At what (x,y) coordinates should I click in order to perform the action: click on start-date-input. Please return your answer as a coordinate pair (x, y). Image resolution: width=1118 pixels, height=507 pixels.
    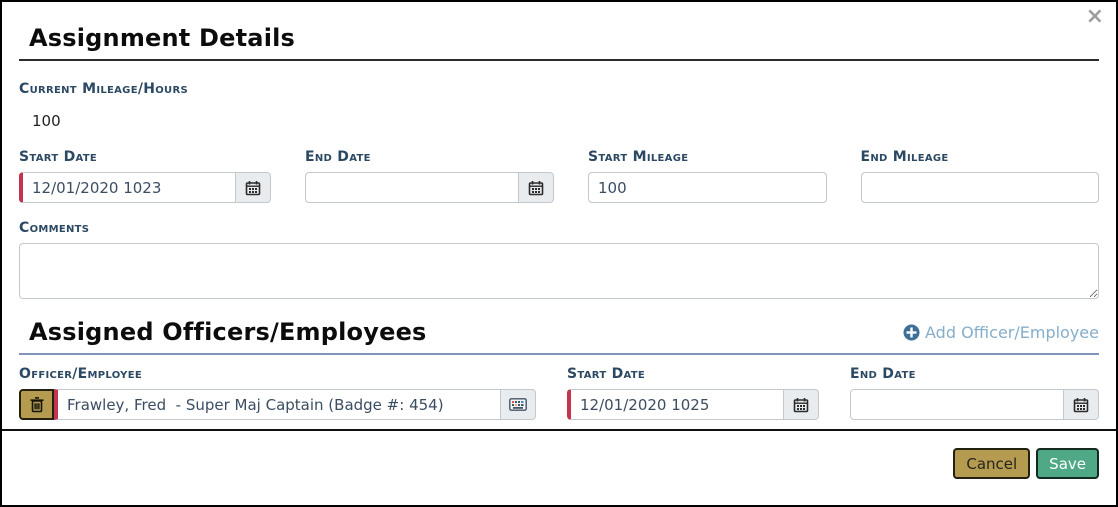
    Looking at the image, I should click on (127, 187).